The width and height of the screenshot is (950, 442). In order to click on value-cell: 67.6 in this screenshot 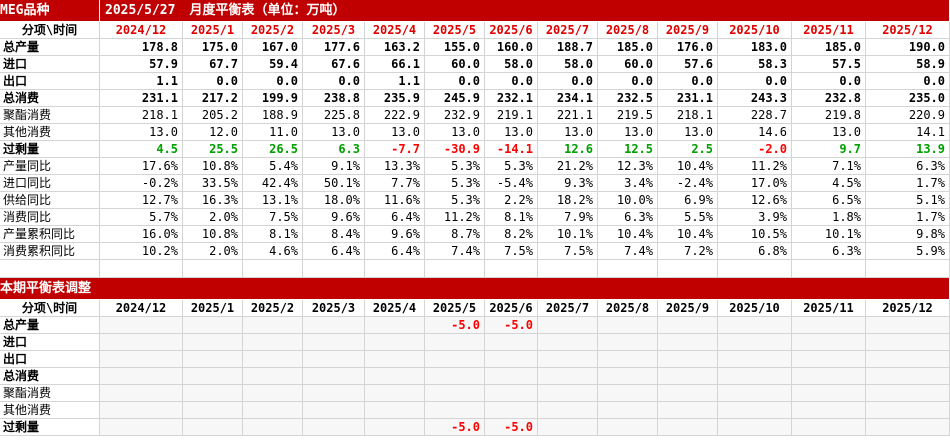, I will do `click(334, 64)`.